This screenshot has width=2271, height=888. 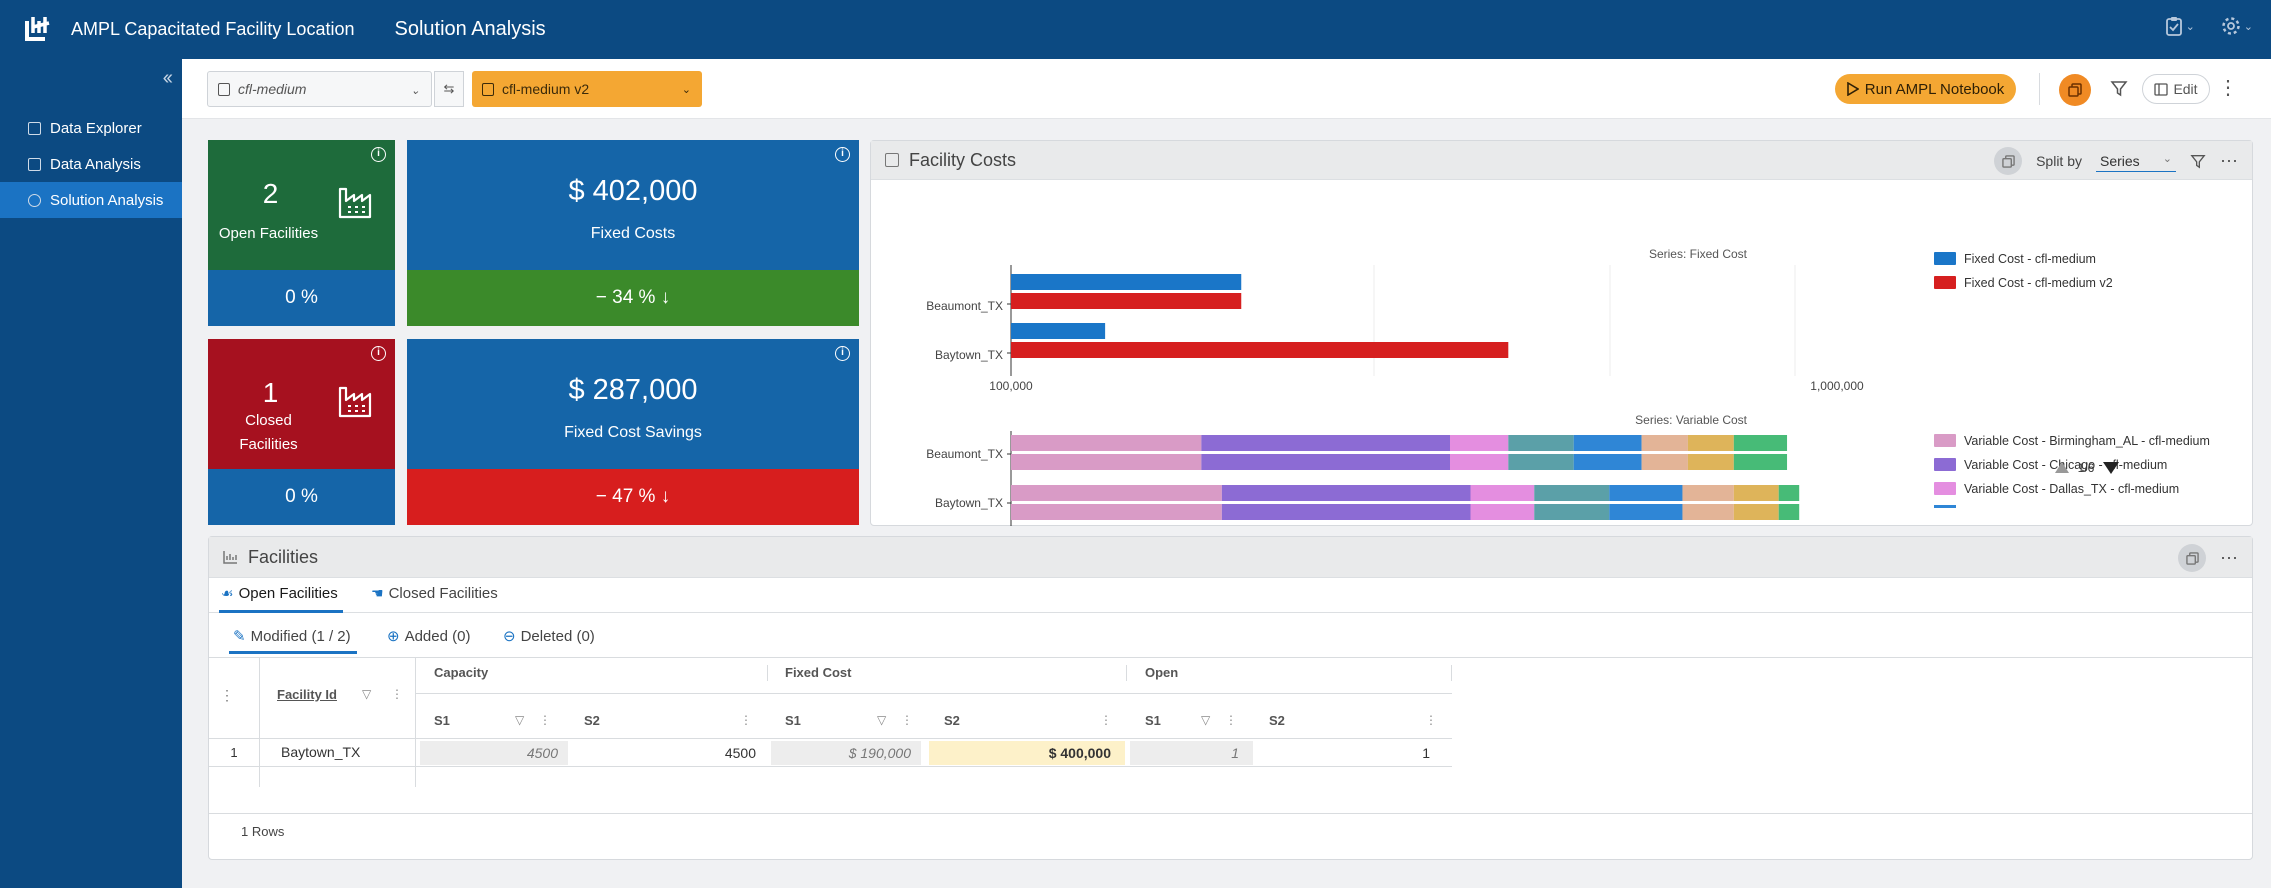 I want to click on kpi-label-line1: Closed, so click(x=268, y=420).